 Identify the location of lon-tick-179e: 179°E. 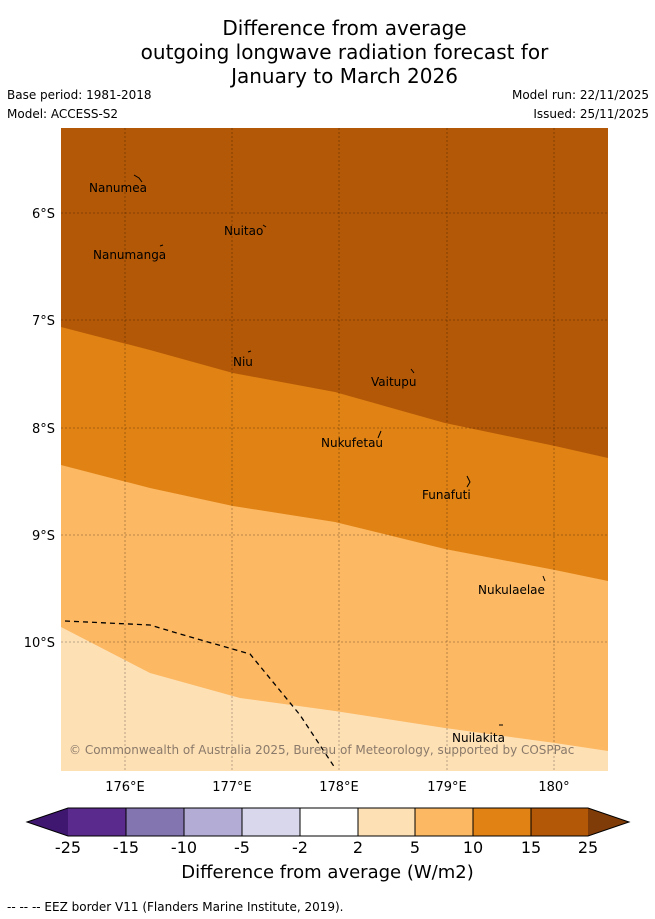
(447, 787).